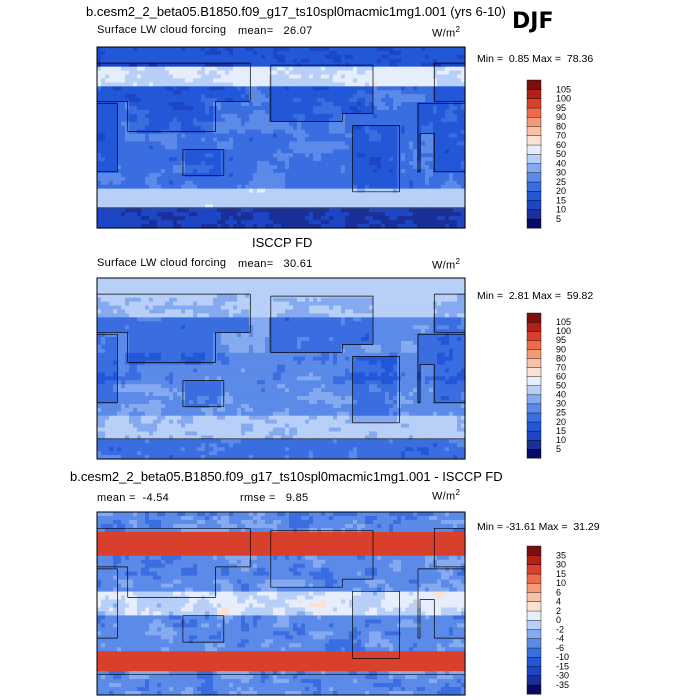 The height and width of the screenshot is (700, 700). Describe the element at coordinates (561, 126) in the screenshot. I see `colorbar-tick-label: 80` at that location.